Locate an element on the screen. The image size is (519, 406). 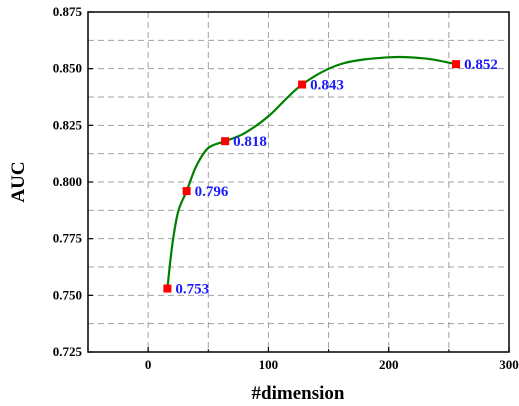
y-tick-label: 0.825 is located at coordinates (68, 124).